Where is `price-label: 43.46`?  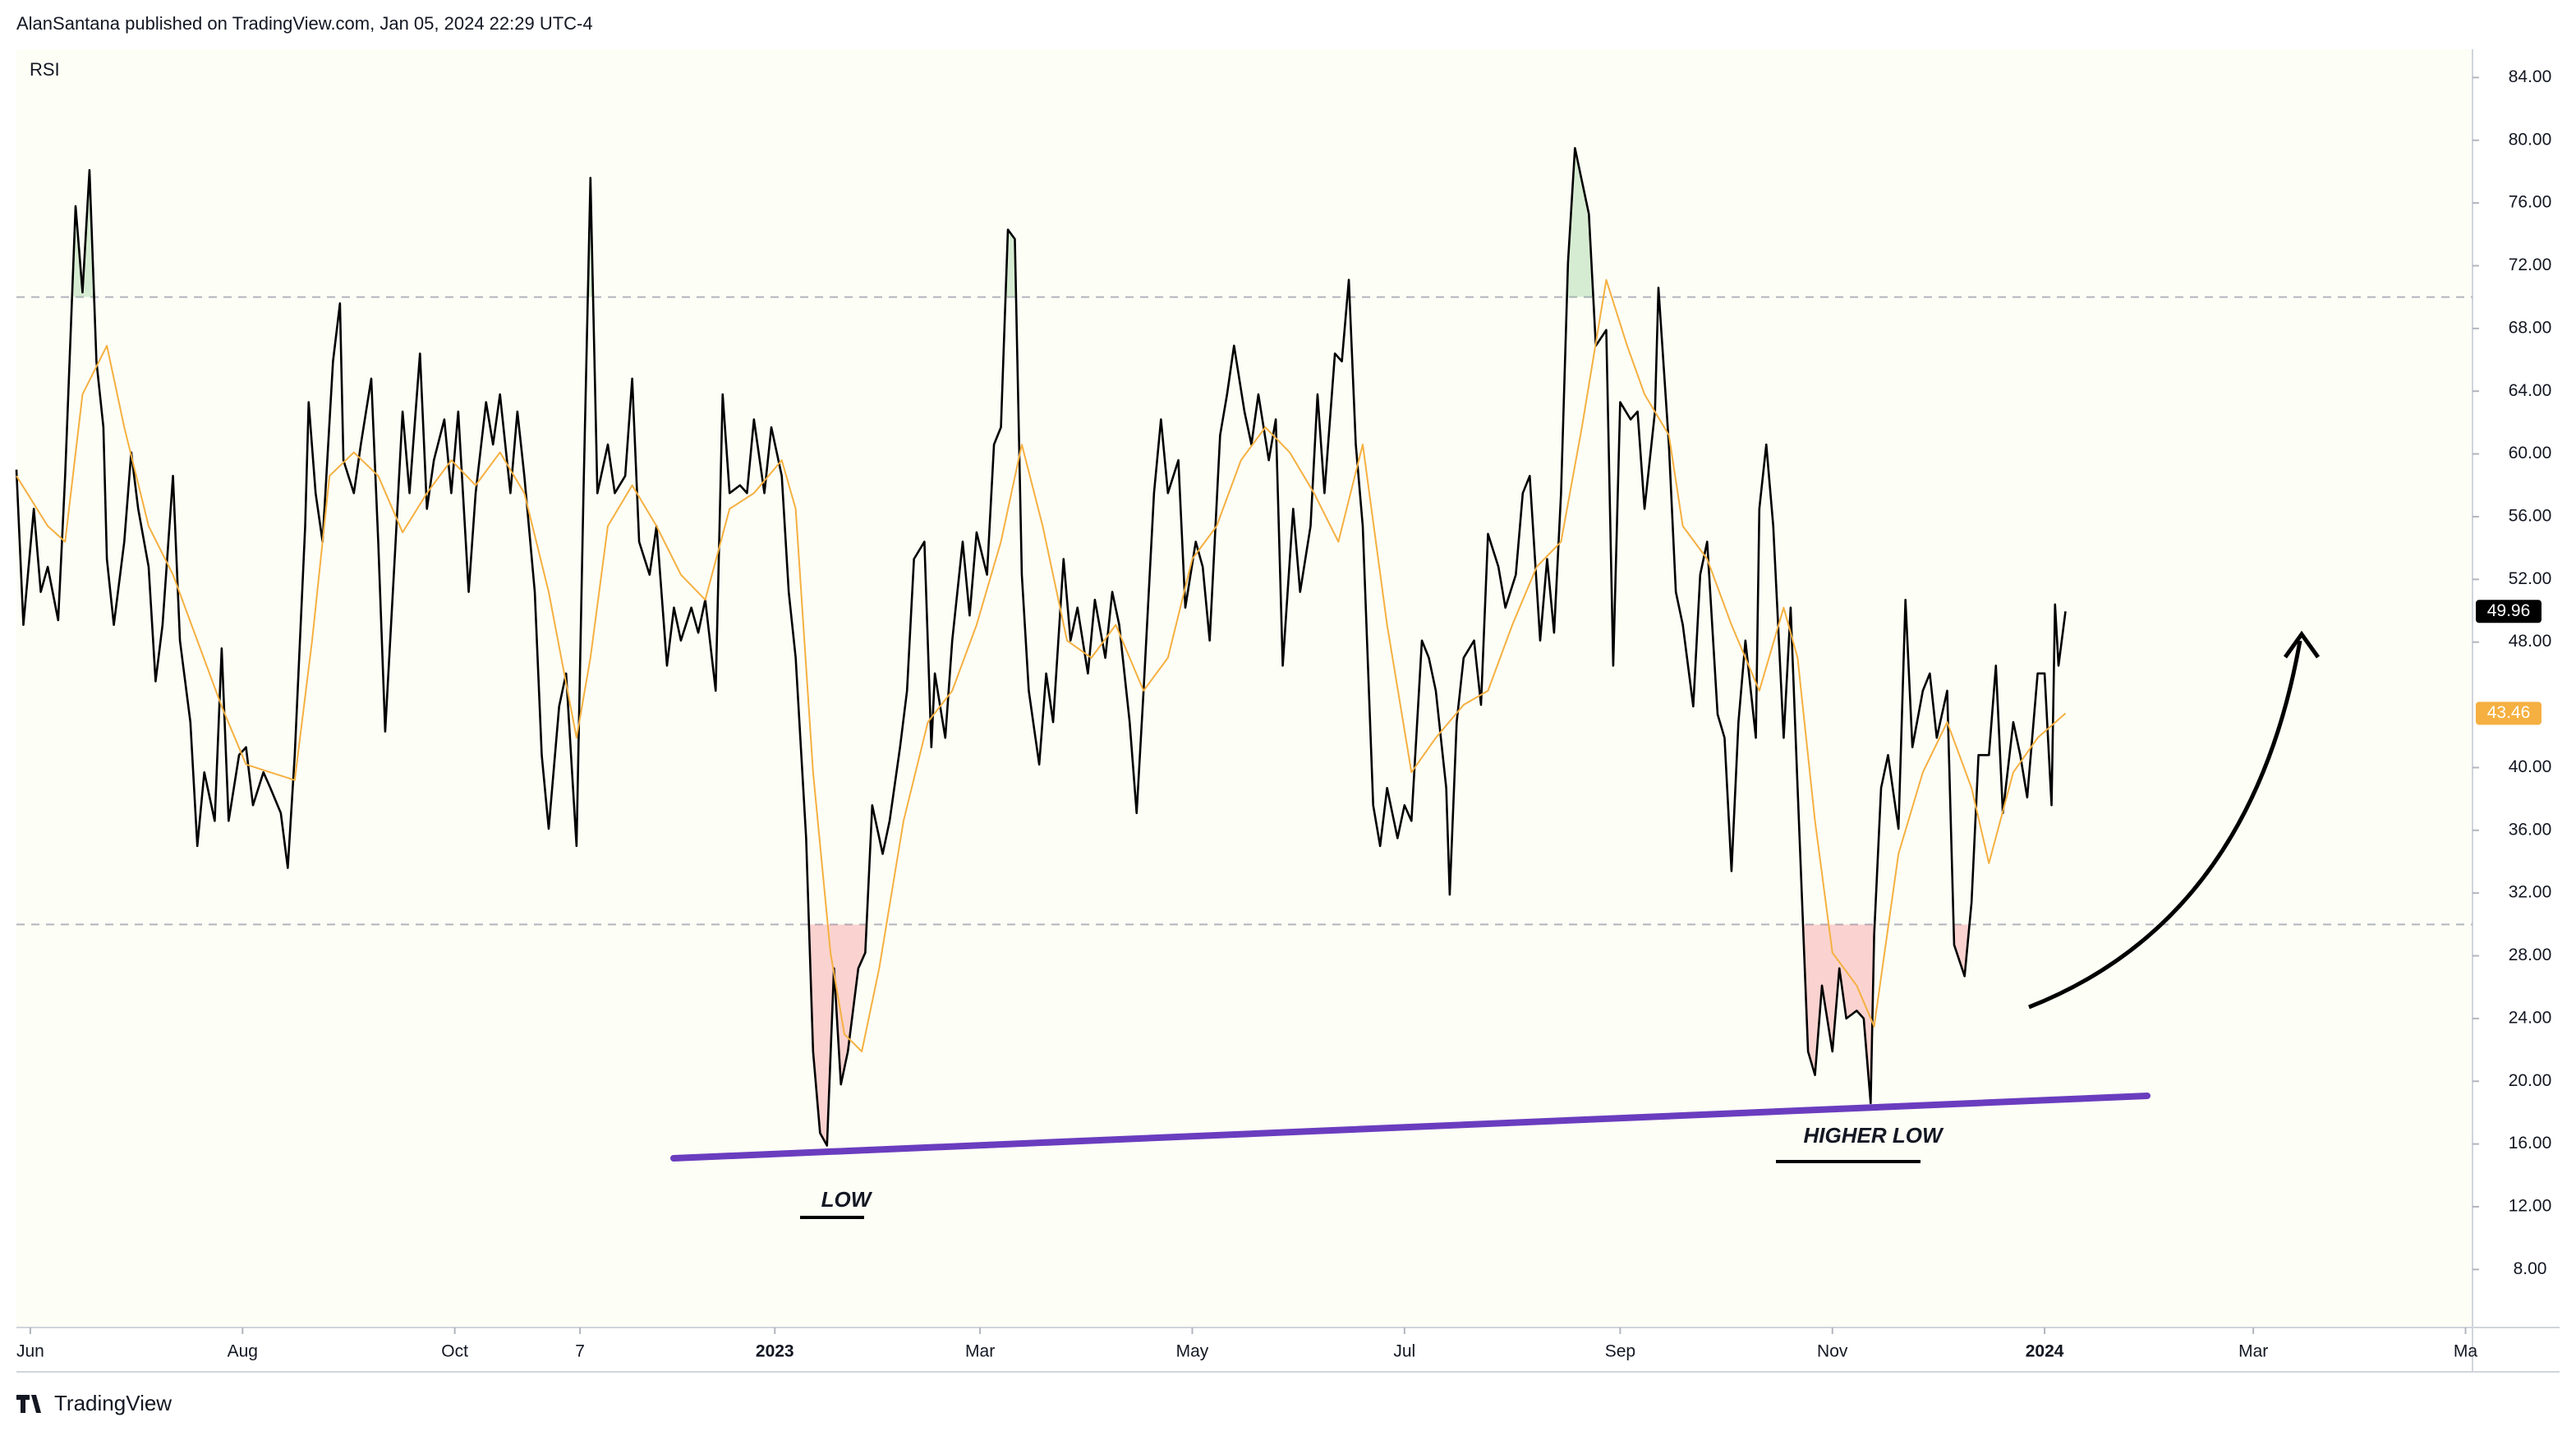
price-label: 43.46 is located at coordinates (2509, 712).